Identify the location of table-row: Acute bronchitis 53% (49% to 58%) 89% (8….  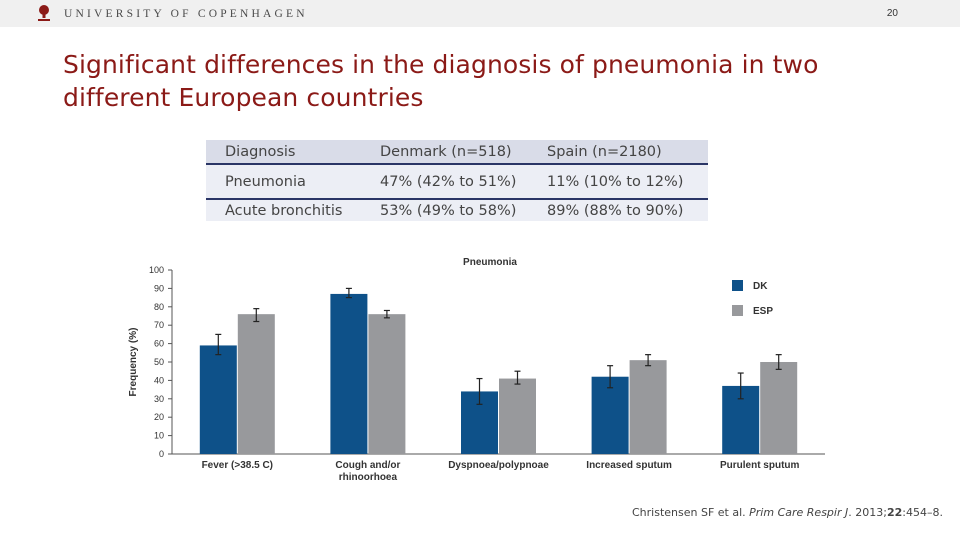
(457, 210).